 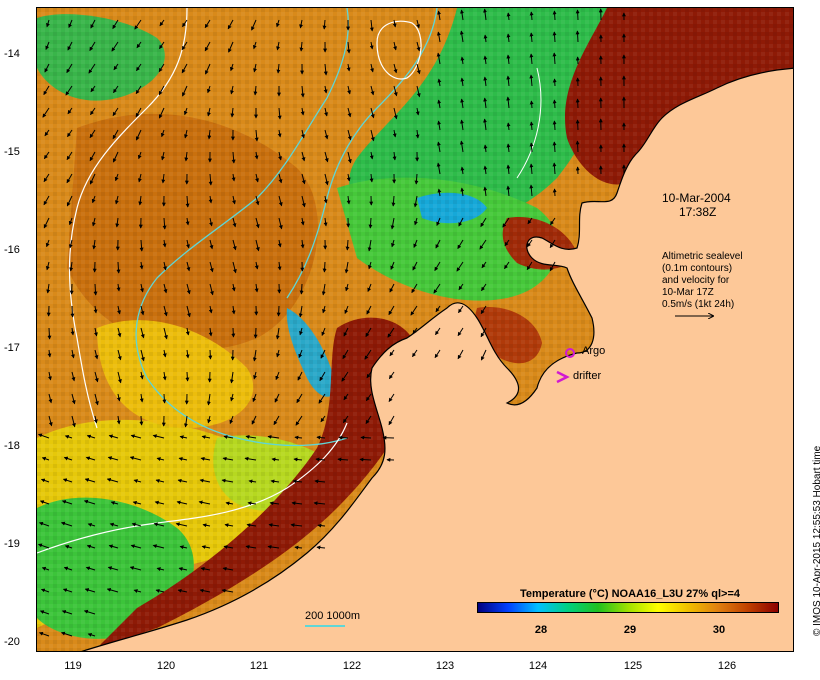 I want to click on colorbar-title: Temperature (°C) NOAA16_L3U 27% ql>=4, so click(x=630, y=594).